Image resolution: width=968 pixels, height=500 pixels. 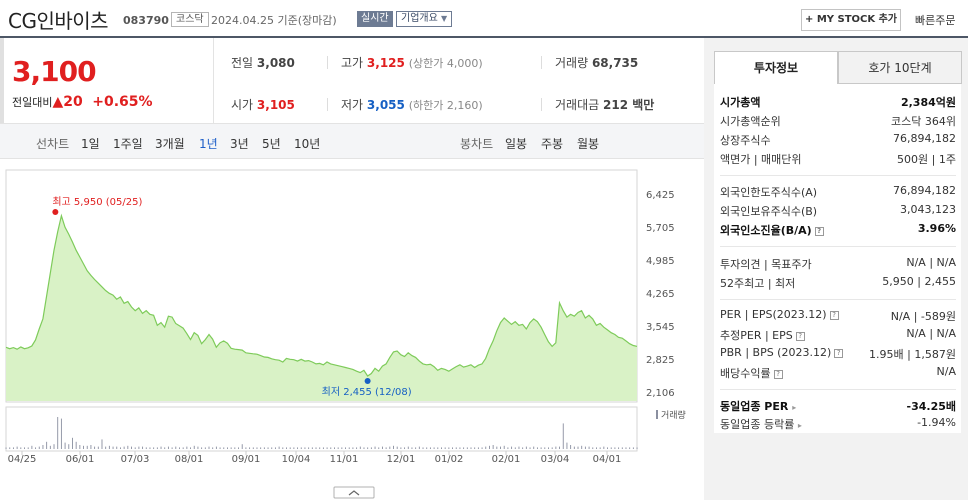 What do you see at coordinates (424, 19) in the screenshot?
I see `company-overview-dropdown: 기업개요 ▼` at bounding box center [424, 19].